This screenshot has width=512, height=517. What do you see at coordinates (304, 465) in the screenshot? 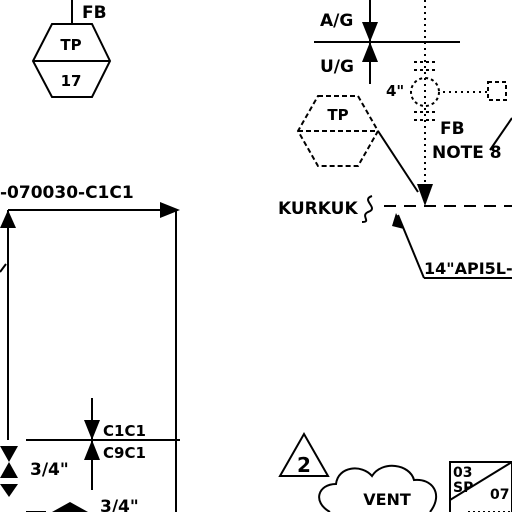
I see `revision-number-label: 2` at bounding box center [304, 465].